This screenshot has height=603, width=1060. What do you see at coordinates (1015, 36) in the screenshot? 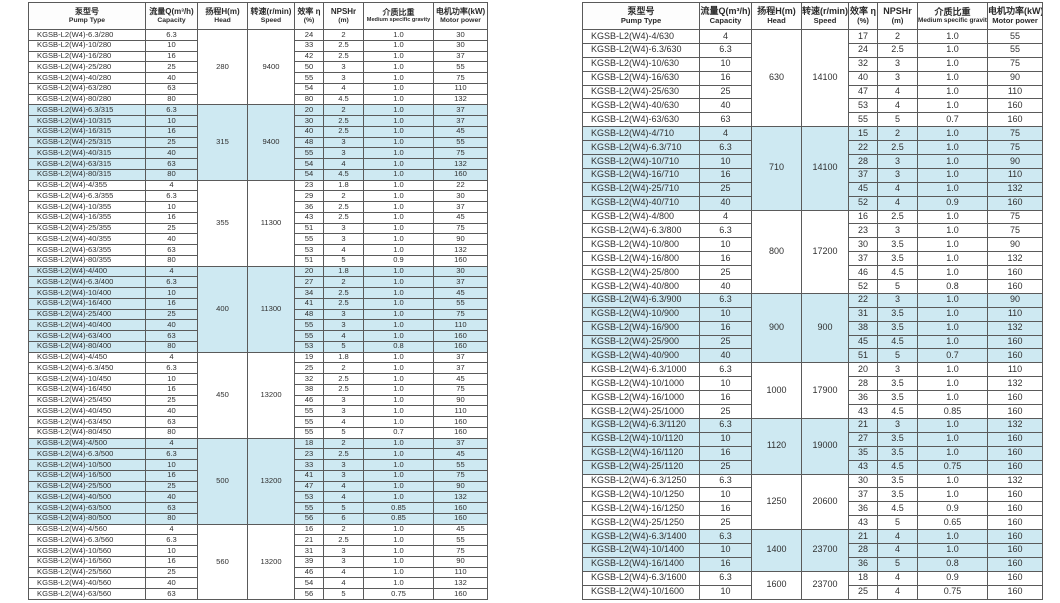
I see `power-cell: 55` at bounding box center [1015, 36].